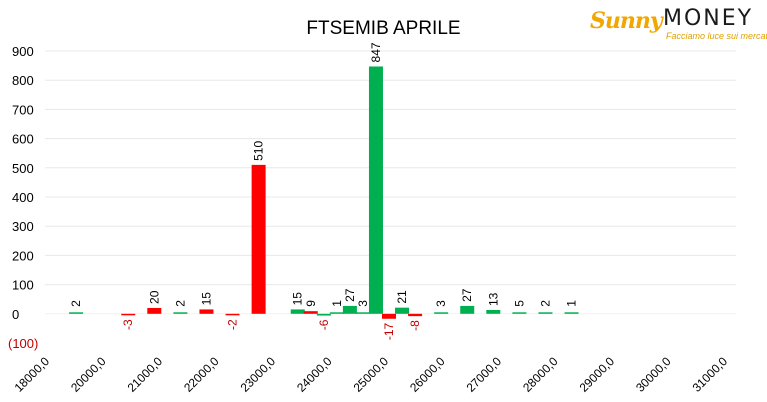 This screenshot has height=402, width=767. I want to click on brand-name-sunny: Sunny, so click(626, 21).